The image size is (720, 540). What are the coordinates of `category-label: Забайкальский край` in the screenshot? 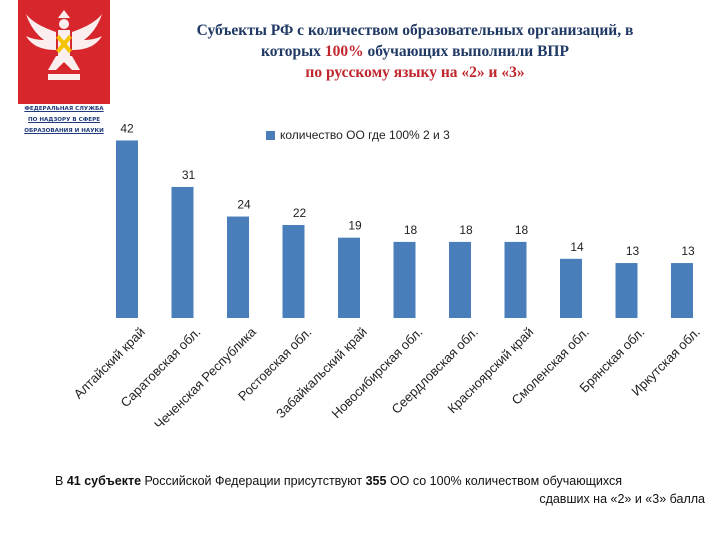 It's located at (321, 372).